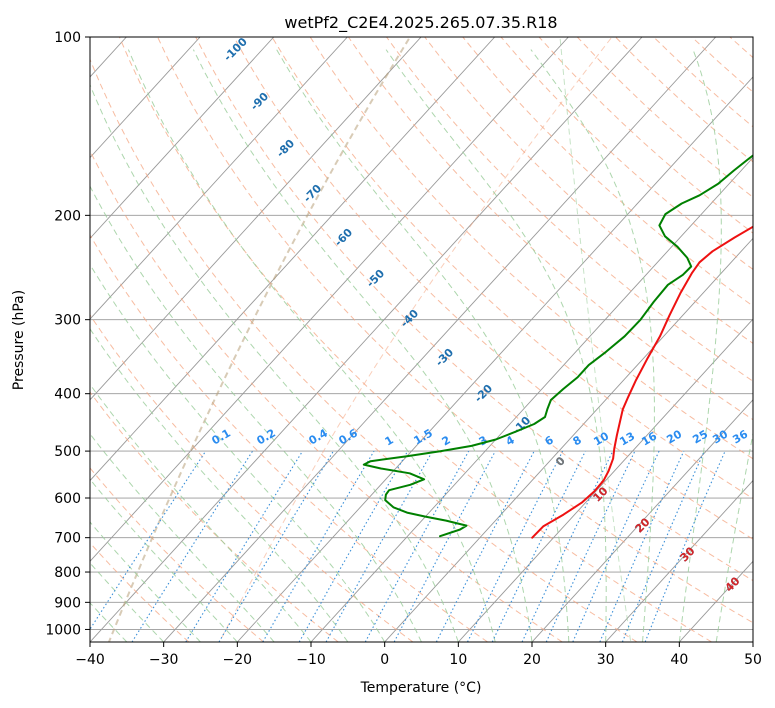 The height and width of the screenshot is (708, 775). Describe the element at coordinates (642, 382) in the screenshot. I see `sounding-line` at that location.